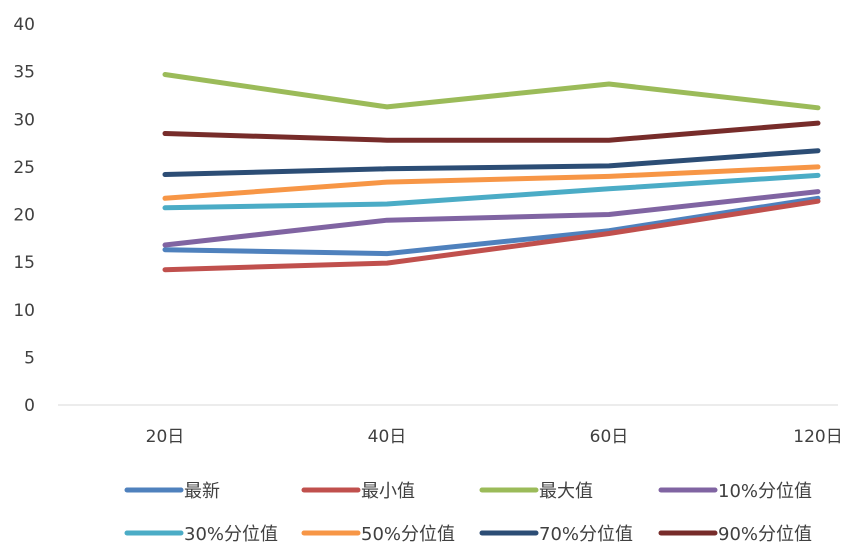 The image size is (847, 545). Describe the element at coordinates (388, 491) in the screenshot. I see `legend-label: 最小值` at that location.